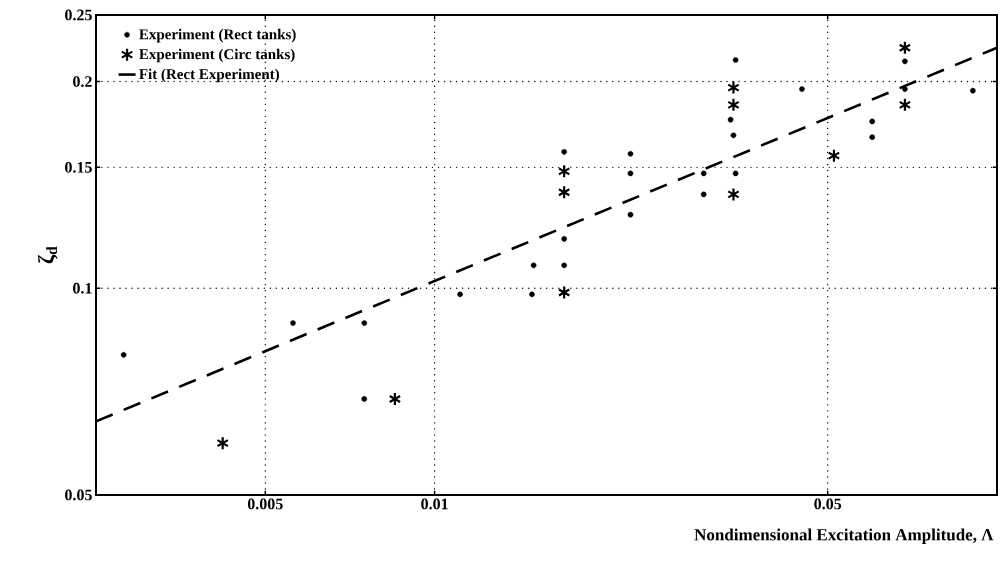 The width and height of the screenshot is (1004, 572). I want to click on x-axis-title: Nondimensional Excitation Amplitude, Λ, so click(844, 536).